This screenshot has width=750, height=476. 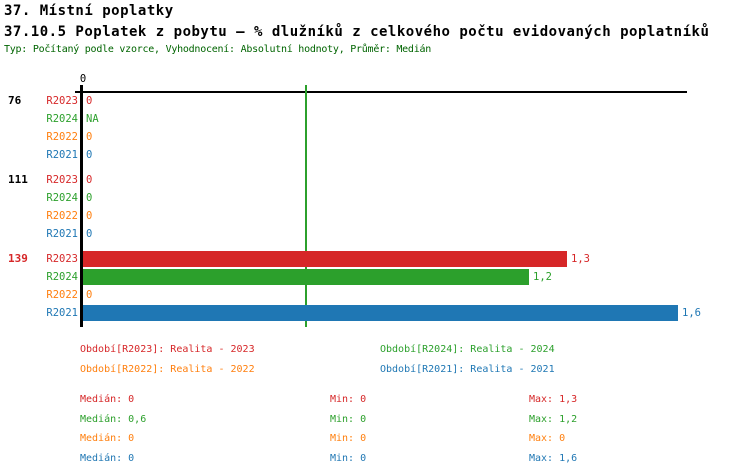 I want to click on stat-median: Medián: 0,6, so click(x=113, y=419).